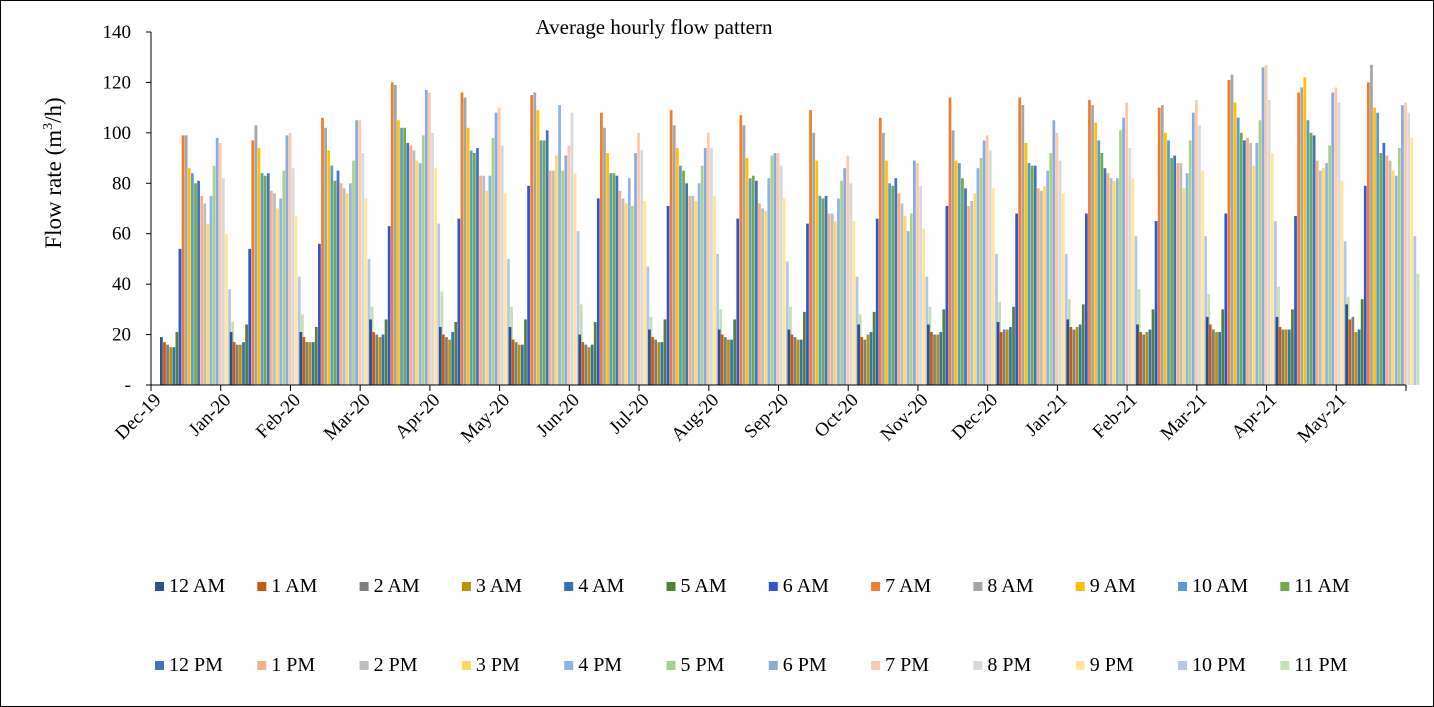 The height and width of the screenshot is (707, 1434). Describe the element at coordinates (1083, 344) in the screenshot. I see `bar-Jan-21-5AM` at that location.